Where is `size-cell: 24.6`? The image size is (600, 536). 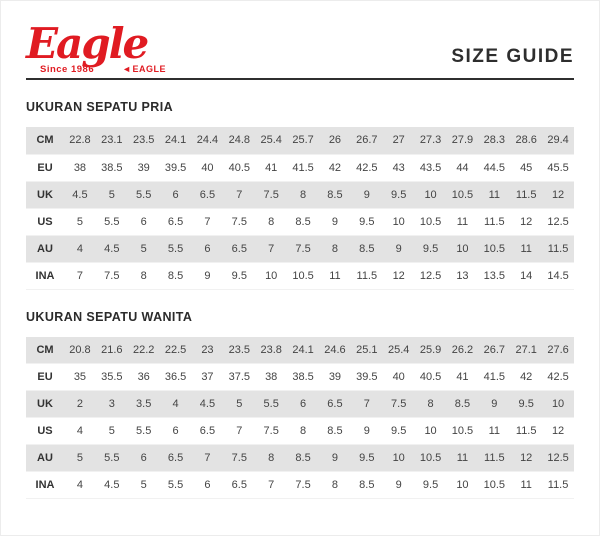
size-cell: 24.6 is located at coordinates (335, 349).